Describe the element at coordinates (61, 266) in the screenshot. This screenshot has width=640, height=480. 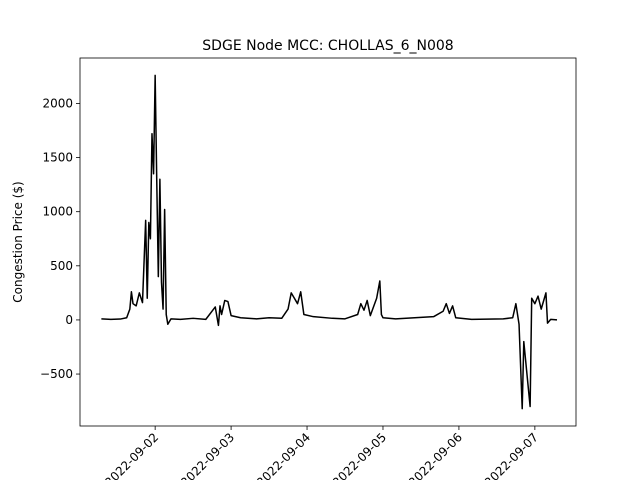
I see `y-tick-label: 500` at that location.